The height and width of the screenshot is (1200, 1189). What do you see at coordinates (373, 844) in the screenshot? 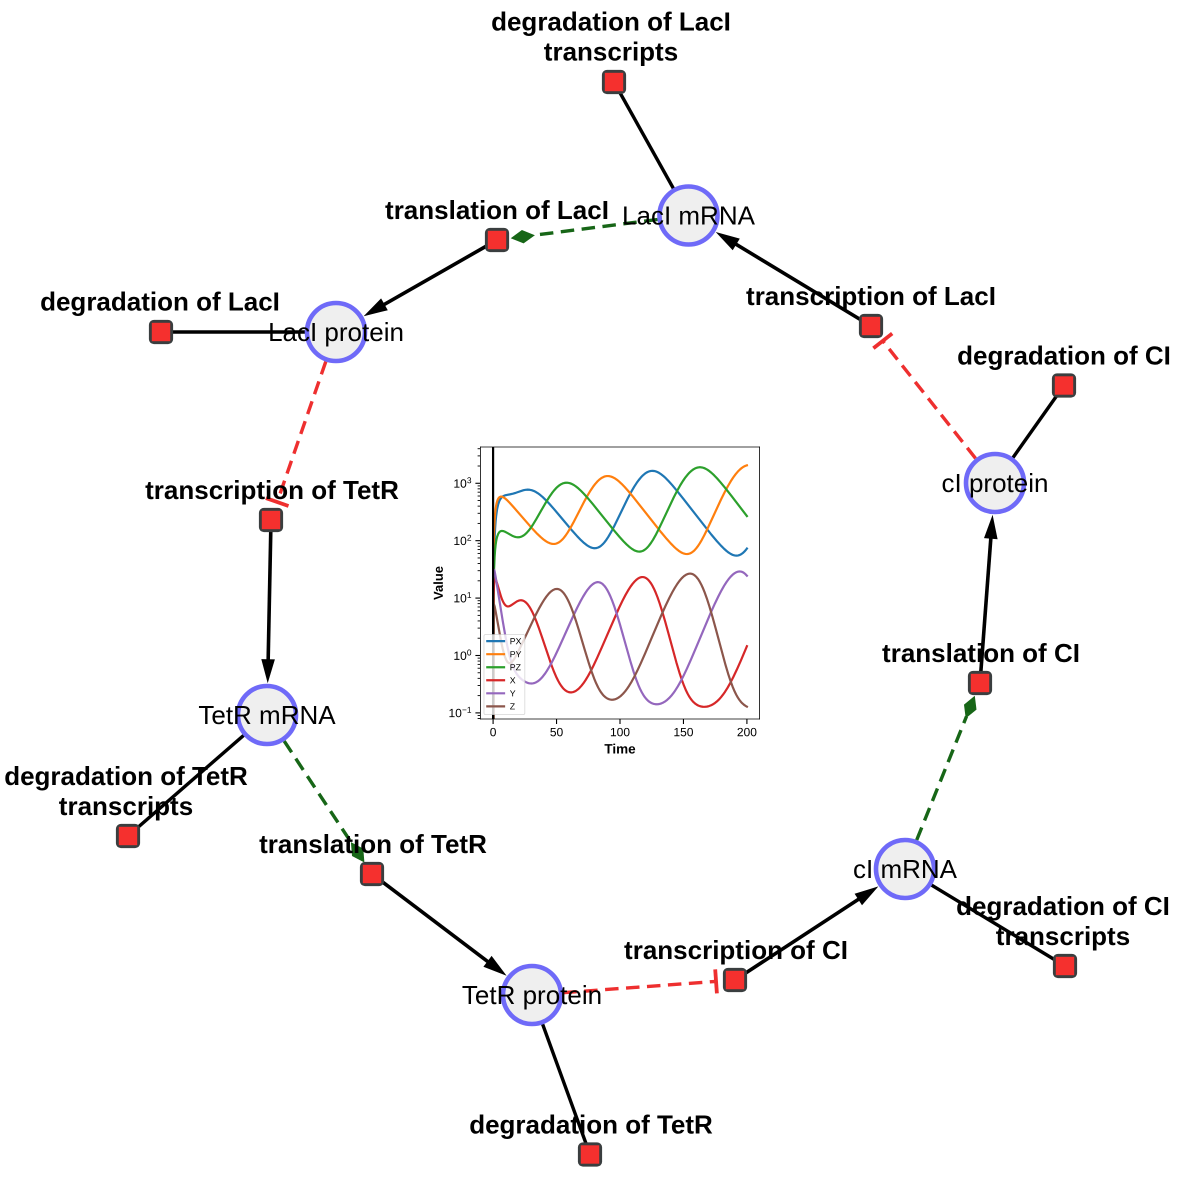
I see `svg-text: translation of TetR` at bounding box center [373, 844].